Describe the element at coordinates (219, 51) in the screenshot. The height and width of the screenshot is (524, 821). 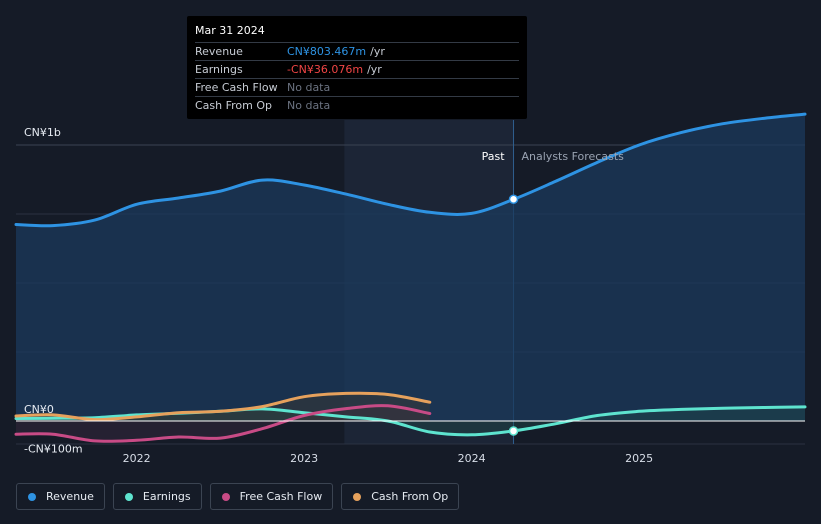
I see `tooltip-label: Revenue` at that location.